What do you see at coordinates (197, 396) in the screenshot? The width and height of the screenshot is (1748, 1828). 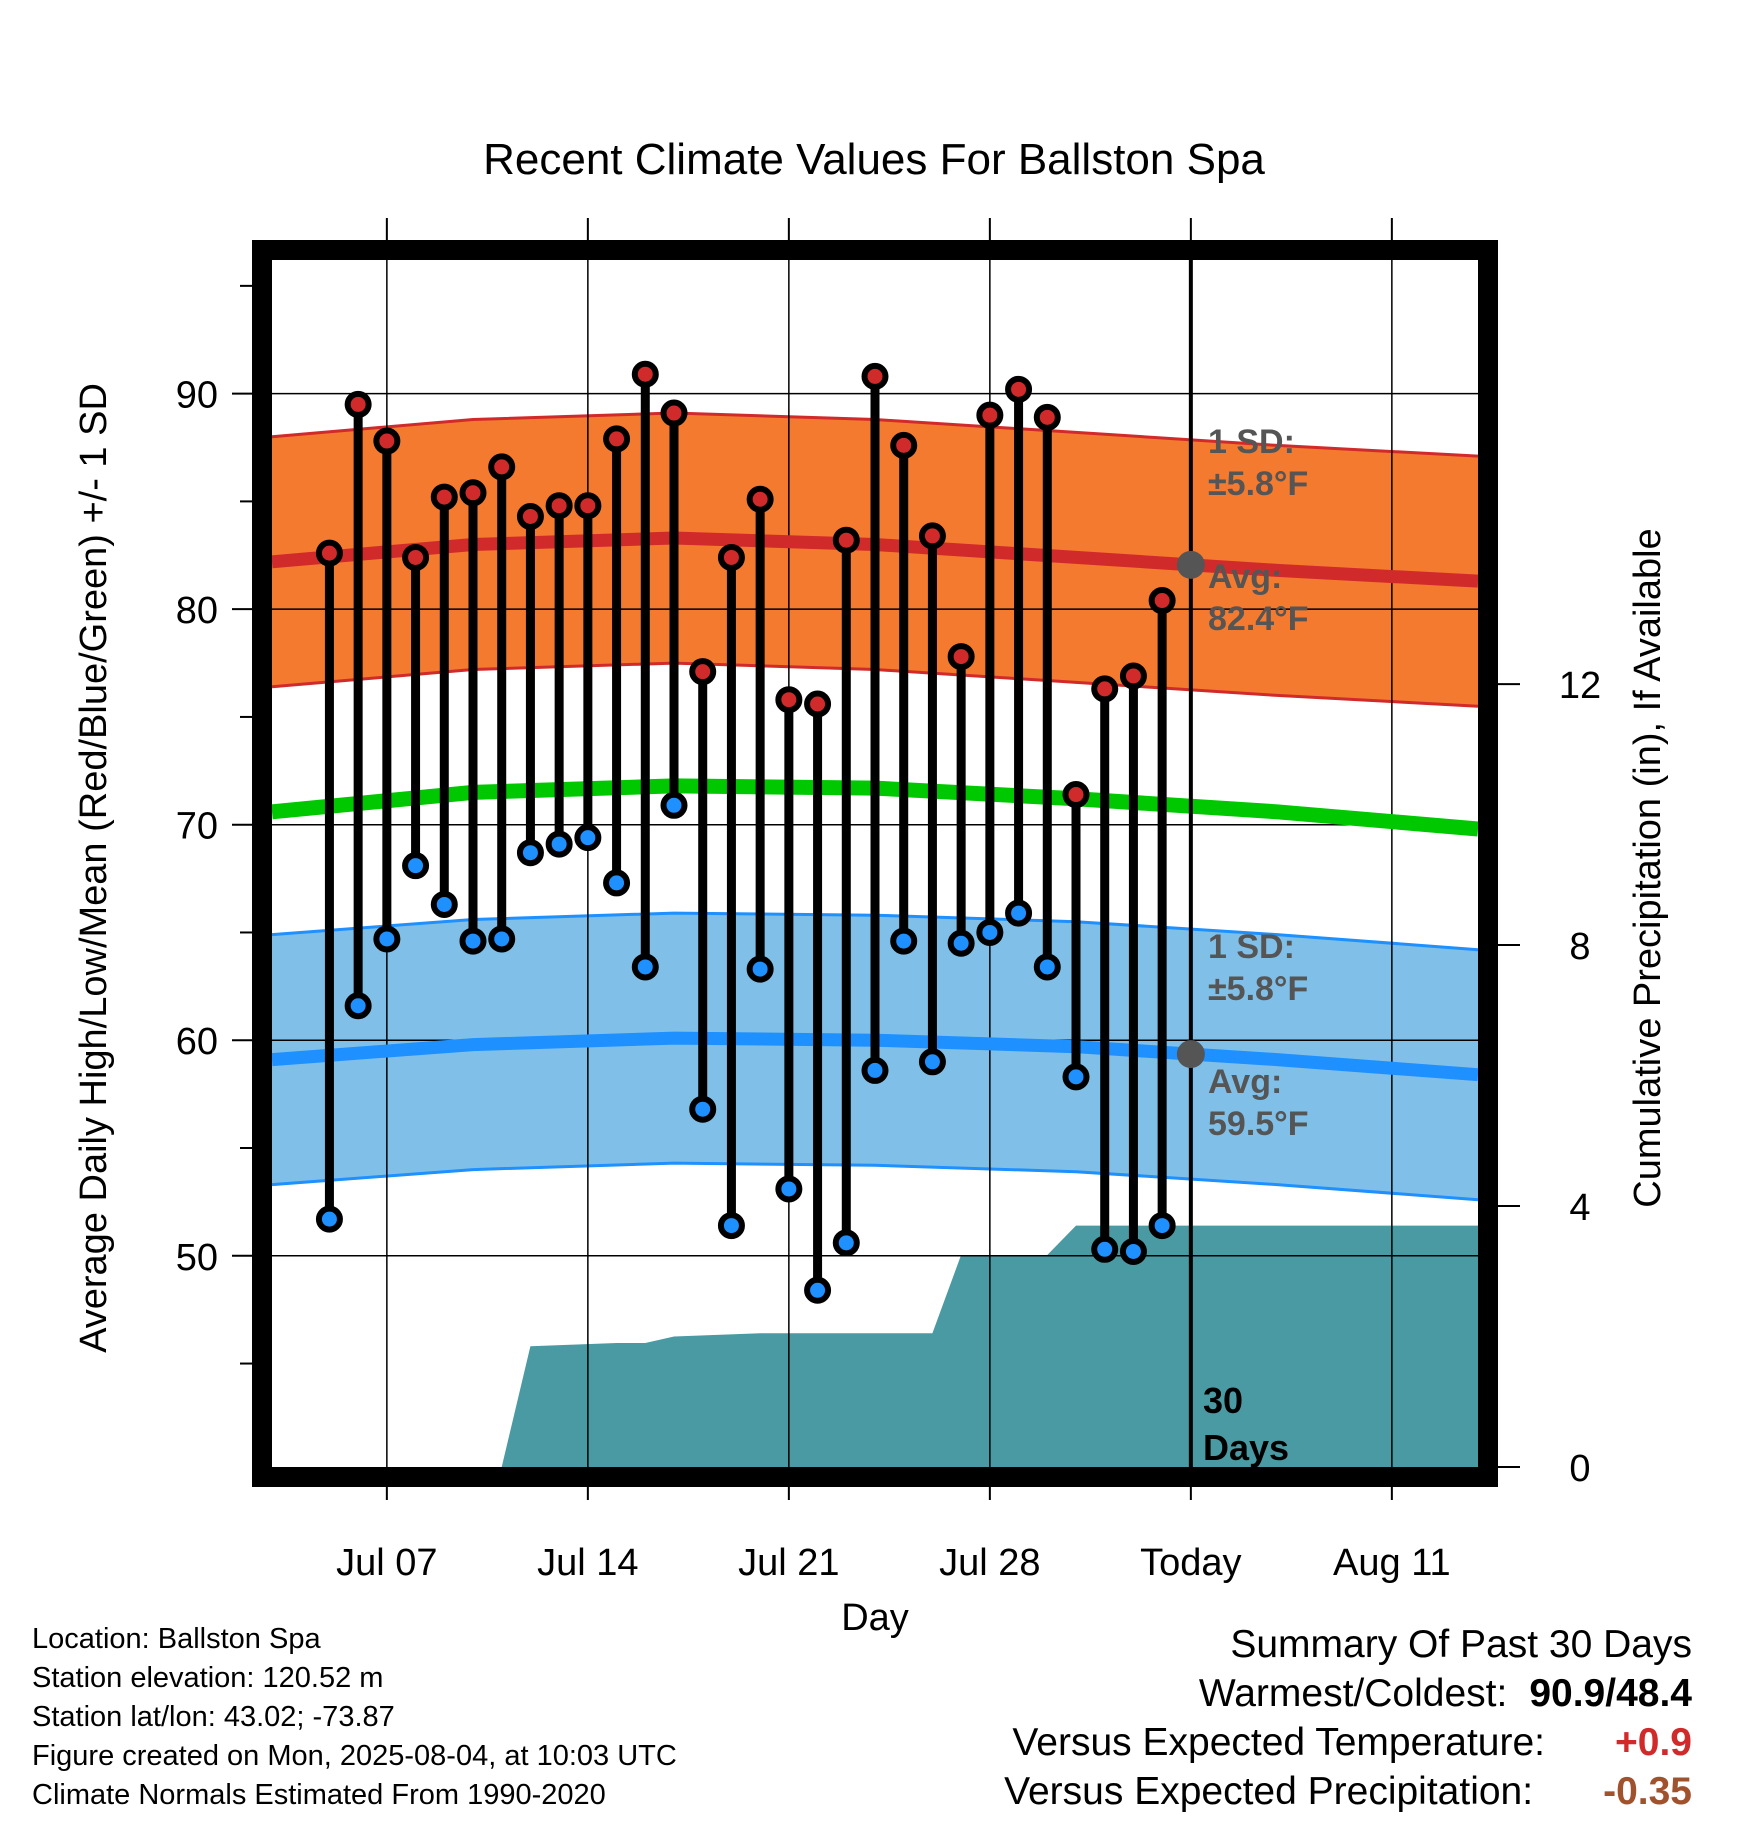 I see `y-left-tick-label: 90` at bounding box center [197, 396].